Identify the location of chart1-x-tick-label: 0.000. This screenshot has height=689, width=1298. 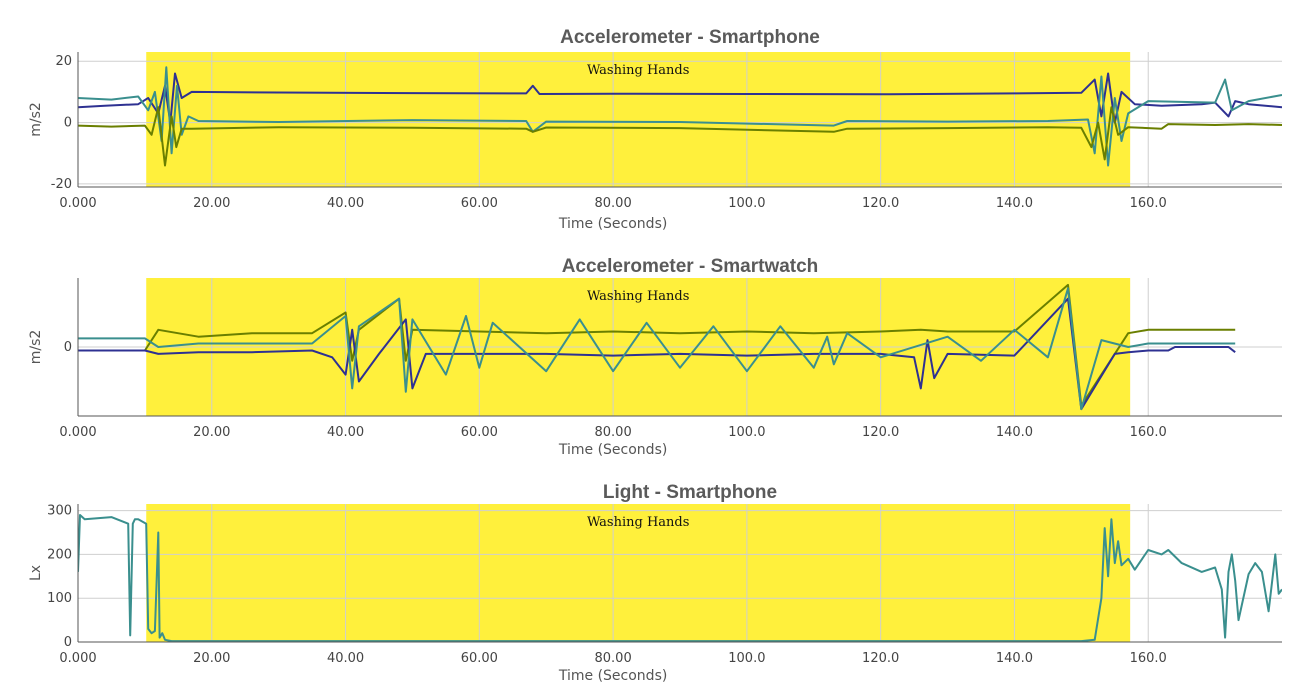
(77, 203).